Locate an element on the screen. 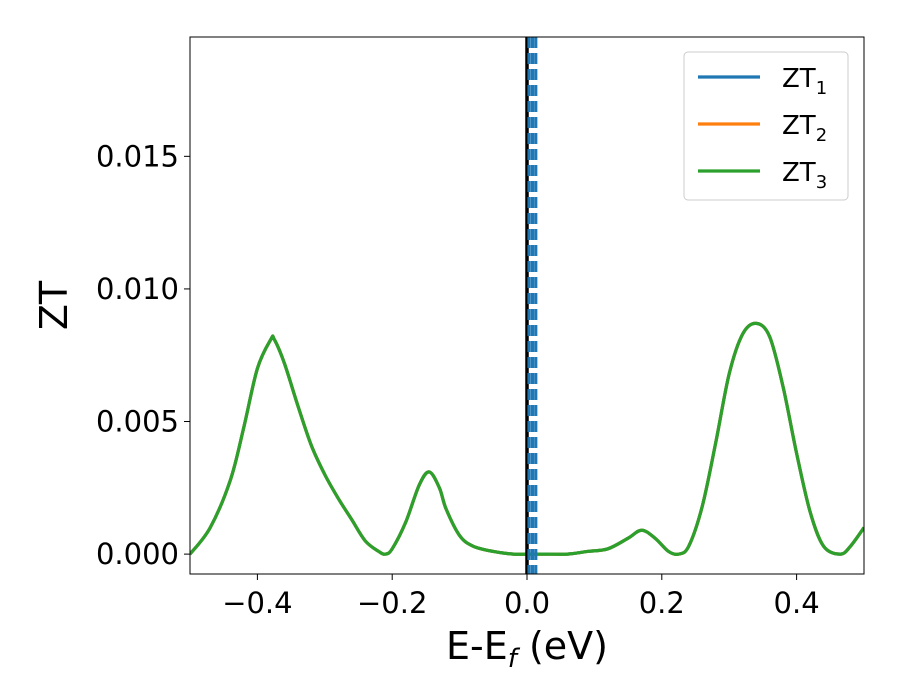 The height and width of the screenshot is (700, 900). x-axis-label: E-Ef (eV) is located at coordinates (527, 649).